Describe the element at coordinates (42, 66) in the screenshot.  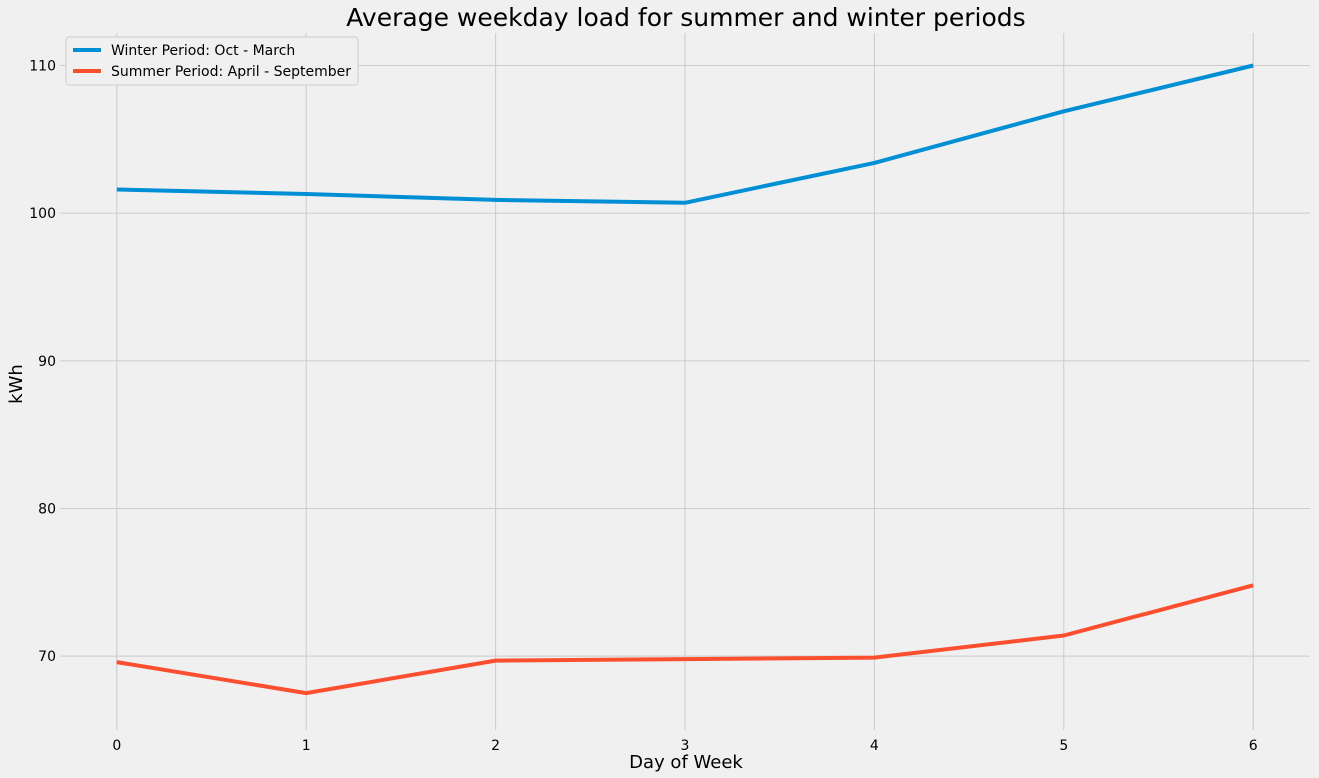
I see `y-tick-label: 110` at that location.